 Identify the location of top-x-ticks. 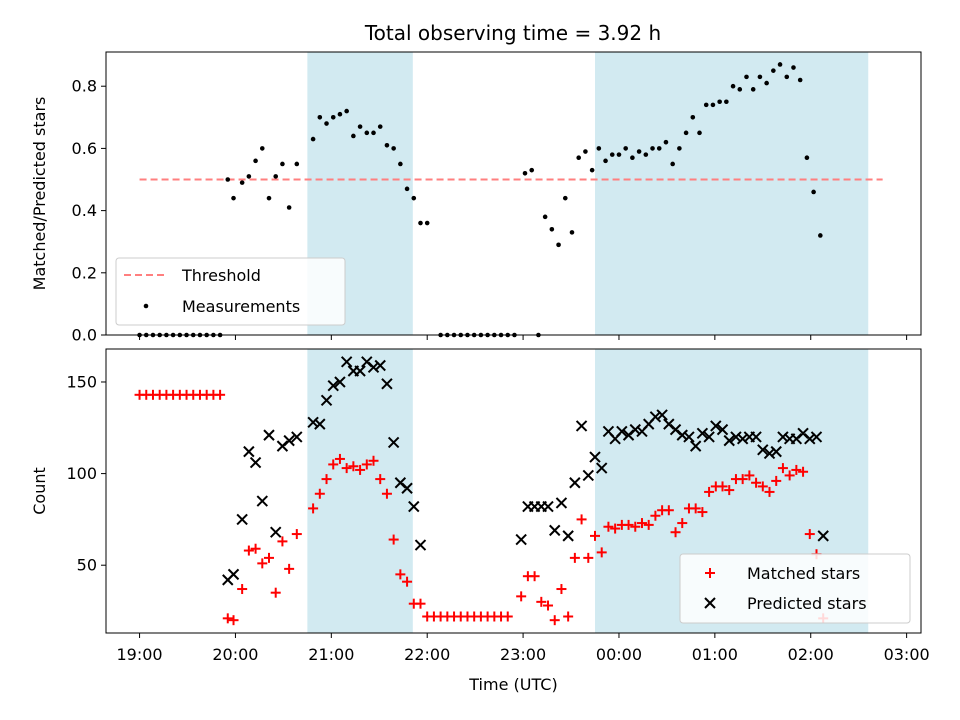
(523, 337).